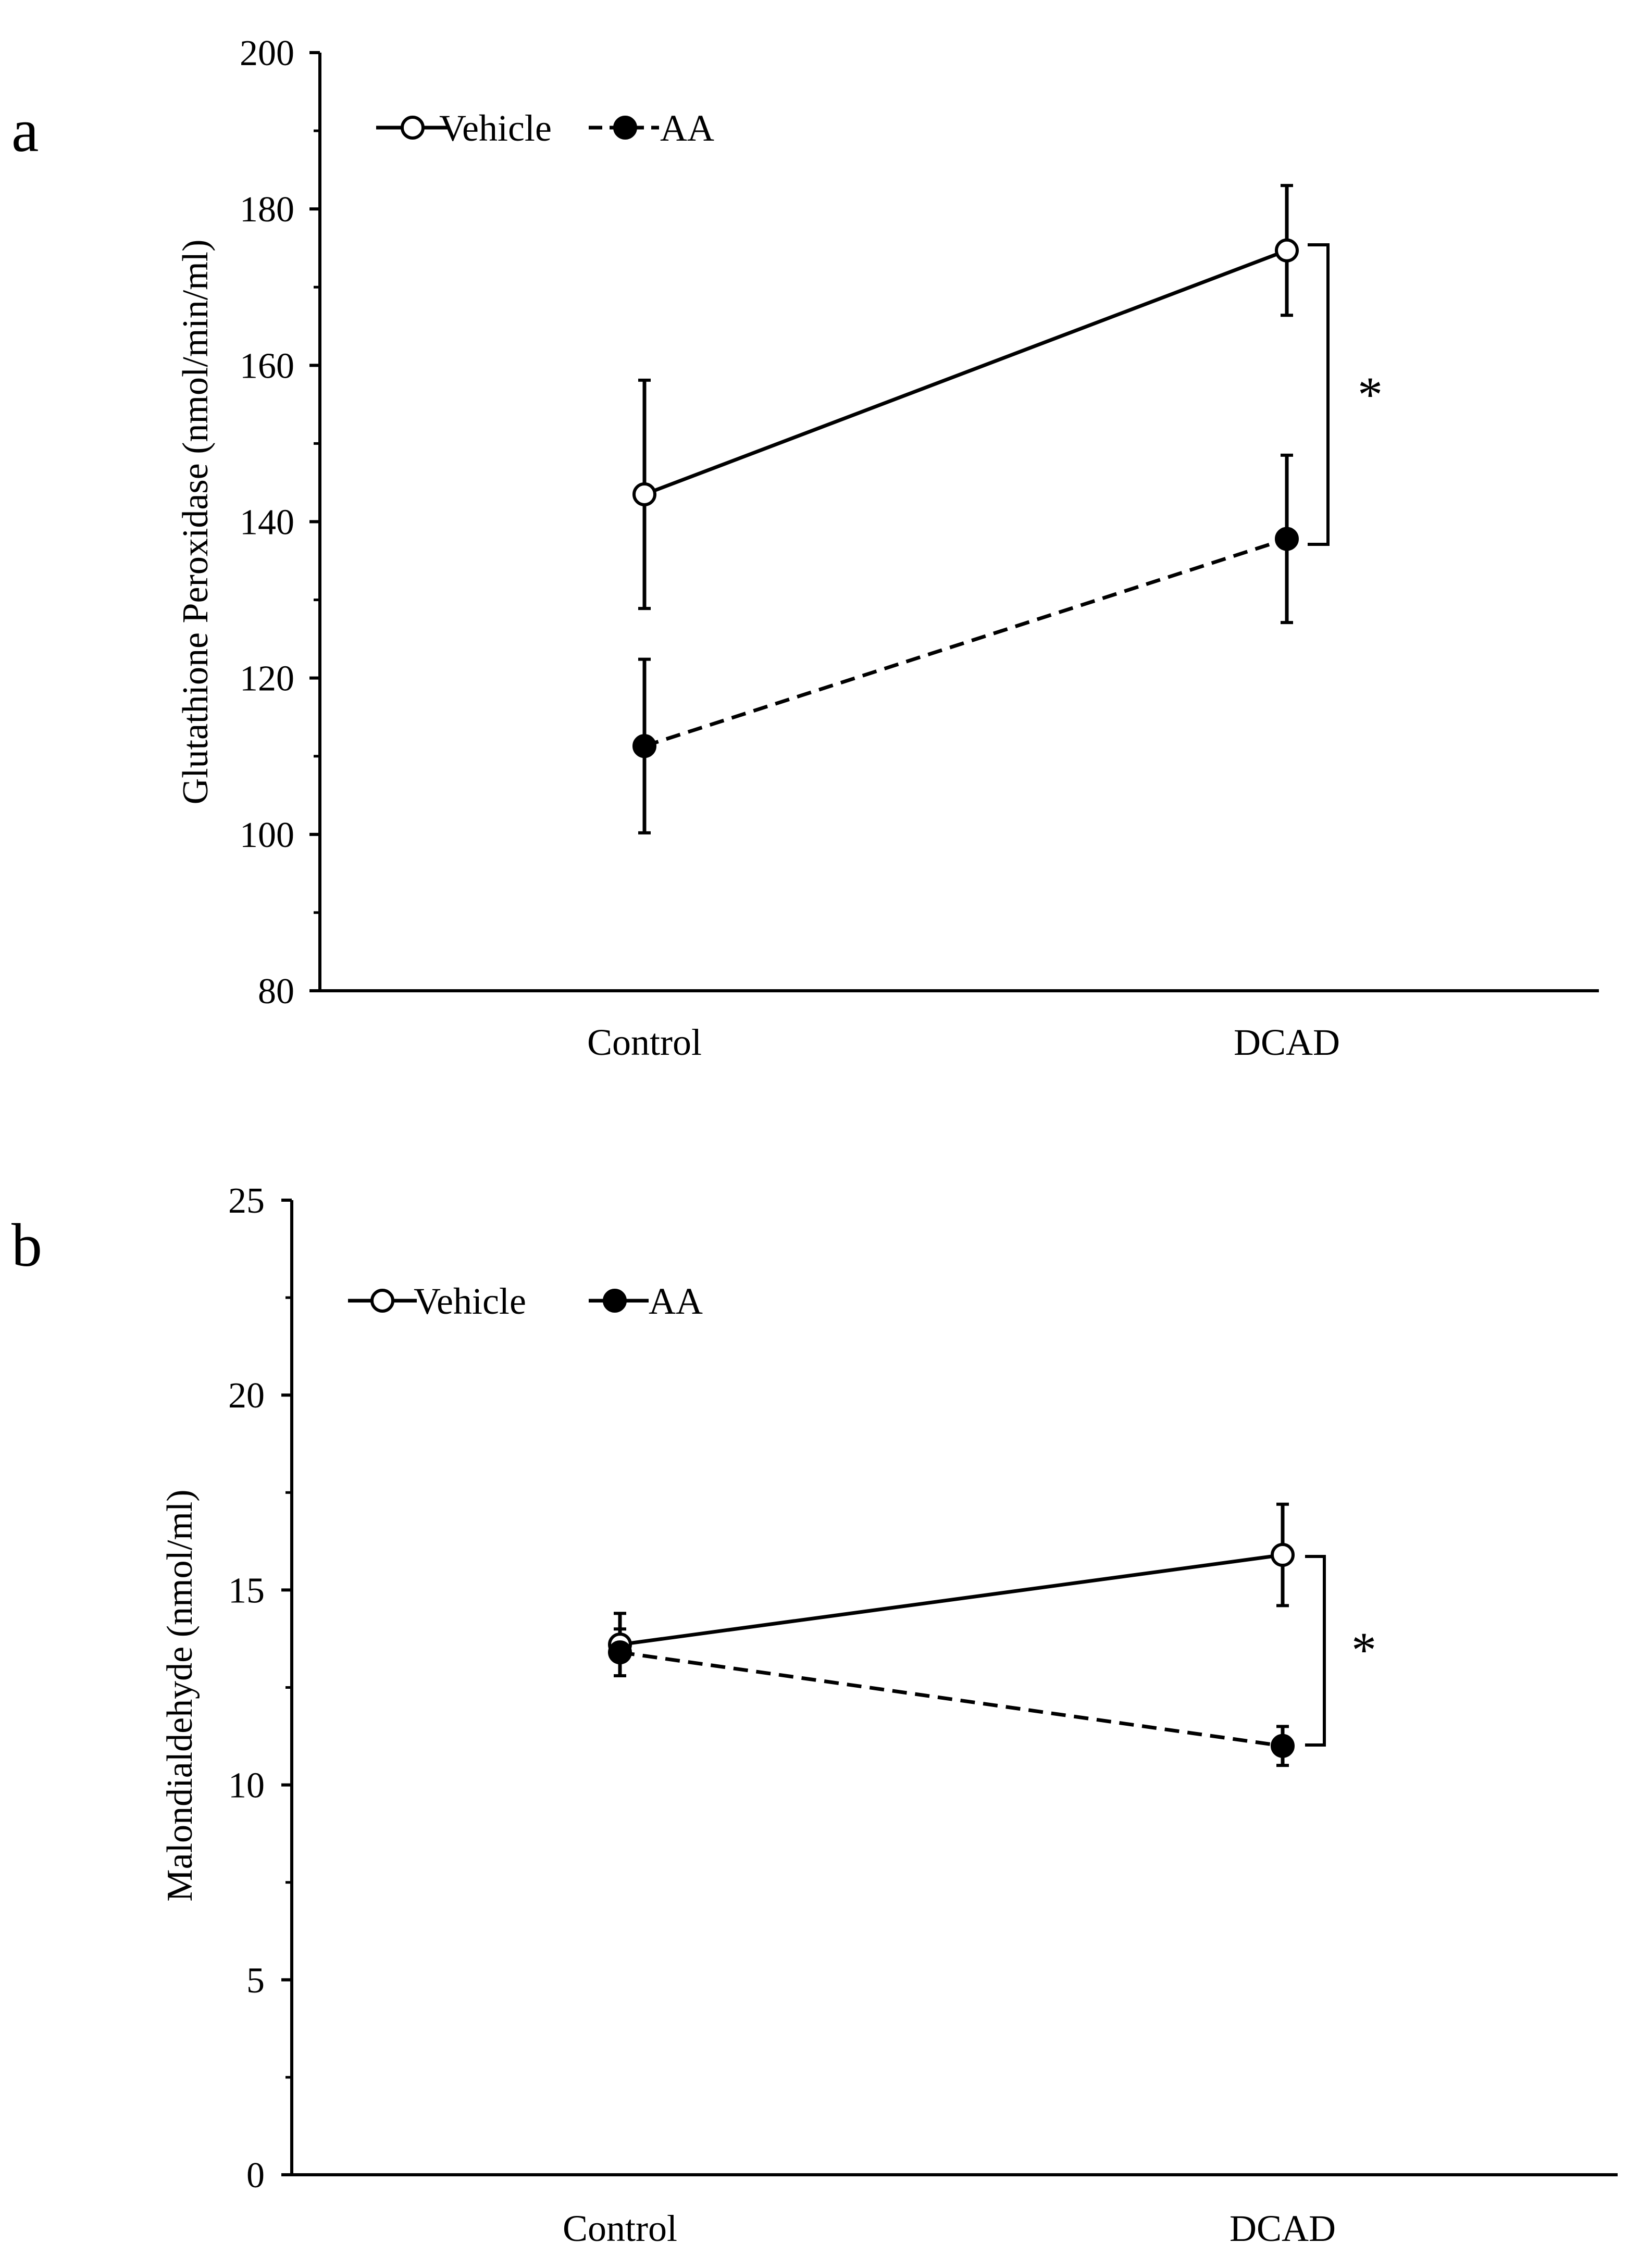  Describe the element at coordinates (1370, 394) in the screenshot. I see `panel-a-significance-star: *` at that location.